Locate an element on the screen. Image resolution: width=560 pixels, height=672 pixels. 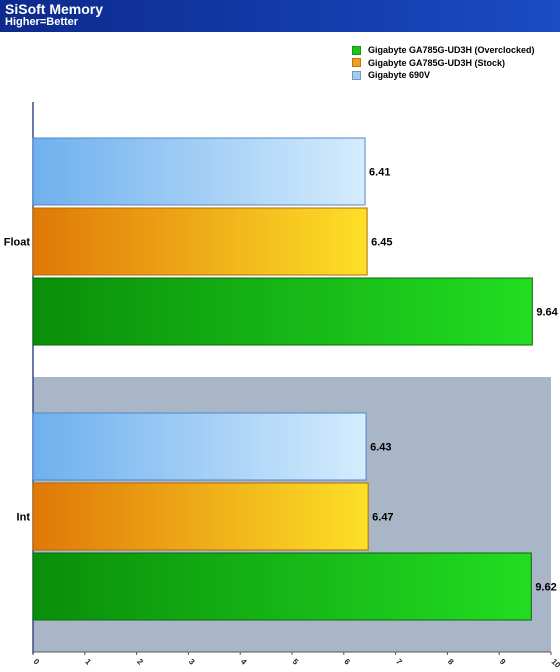
x-tick-label: 5 is located at coordinates (296, 662).